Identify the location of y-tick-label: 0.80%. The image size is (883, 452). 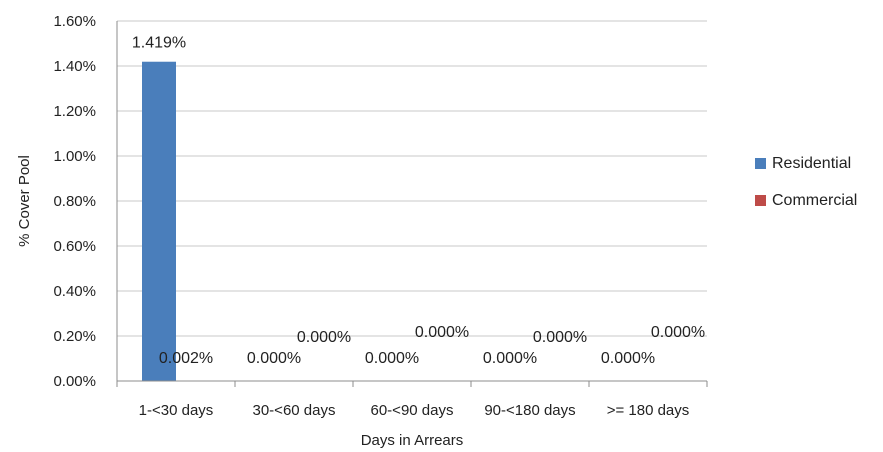
(74, 201).